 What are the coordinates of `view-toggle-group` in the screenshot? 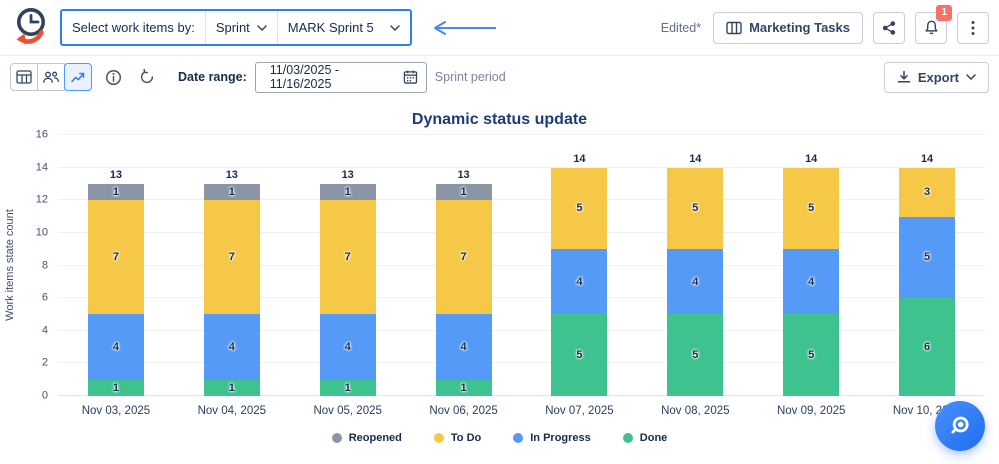 It's located at (51, 77).